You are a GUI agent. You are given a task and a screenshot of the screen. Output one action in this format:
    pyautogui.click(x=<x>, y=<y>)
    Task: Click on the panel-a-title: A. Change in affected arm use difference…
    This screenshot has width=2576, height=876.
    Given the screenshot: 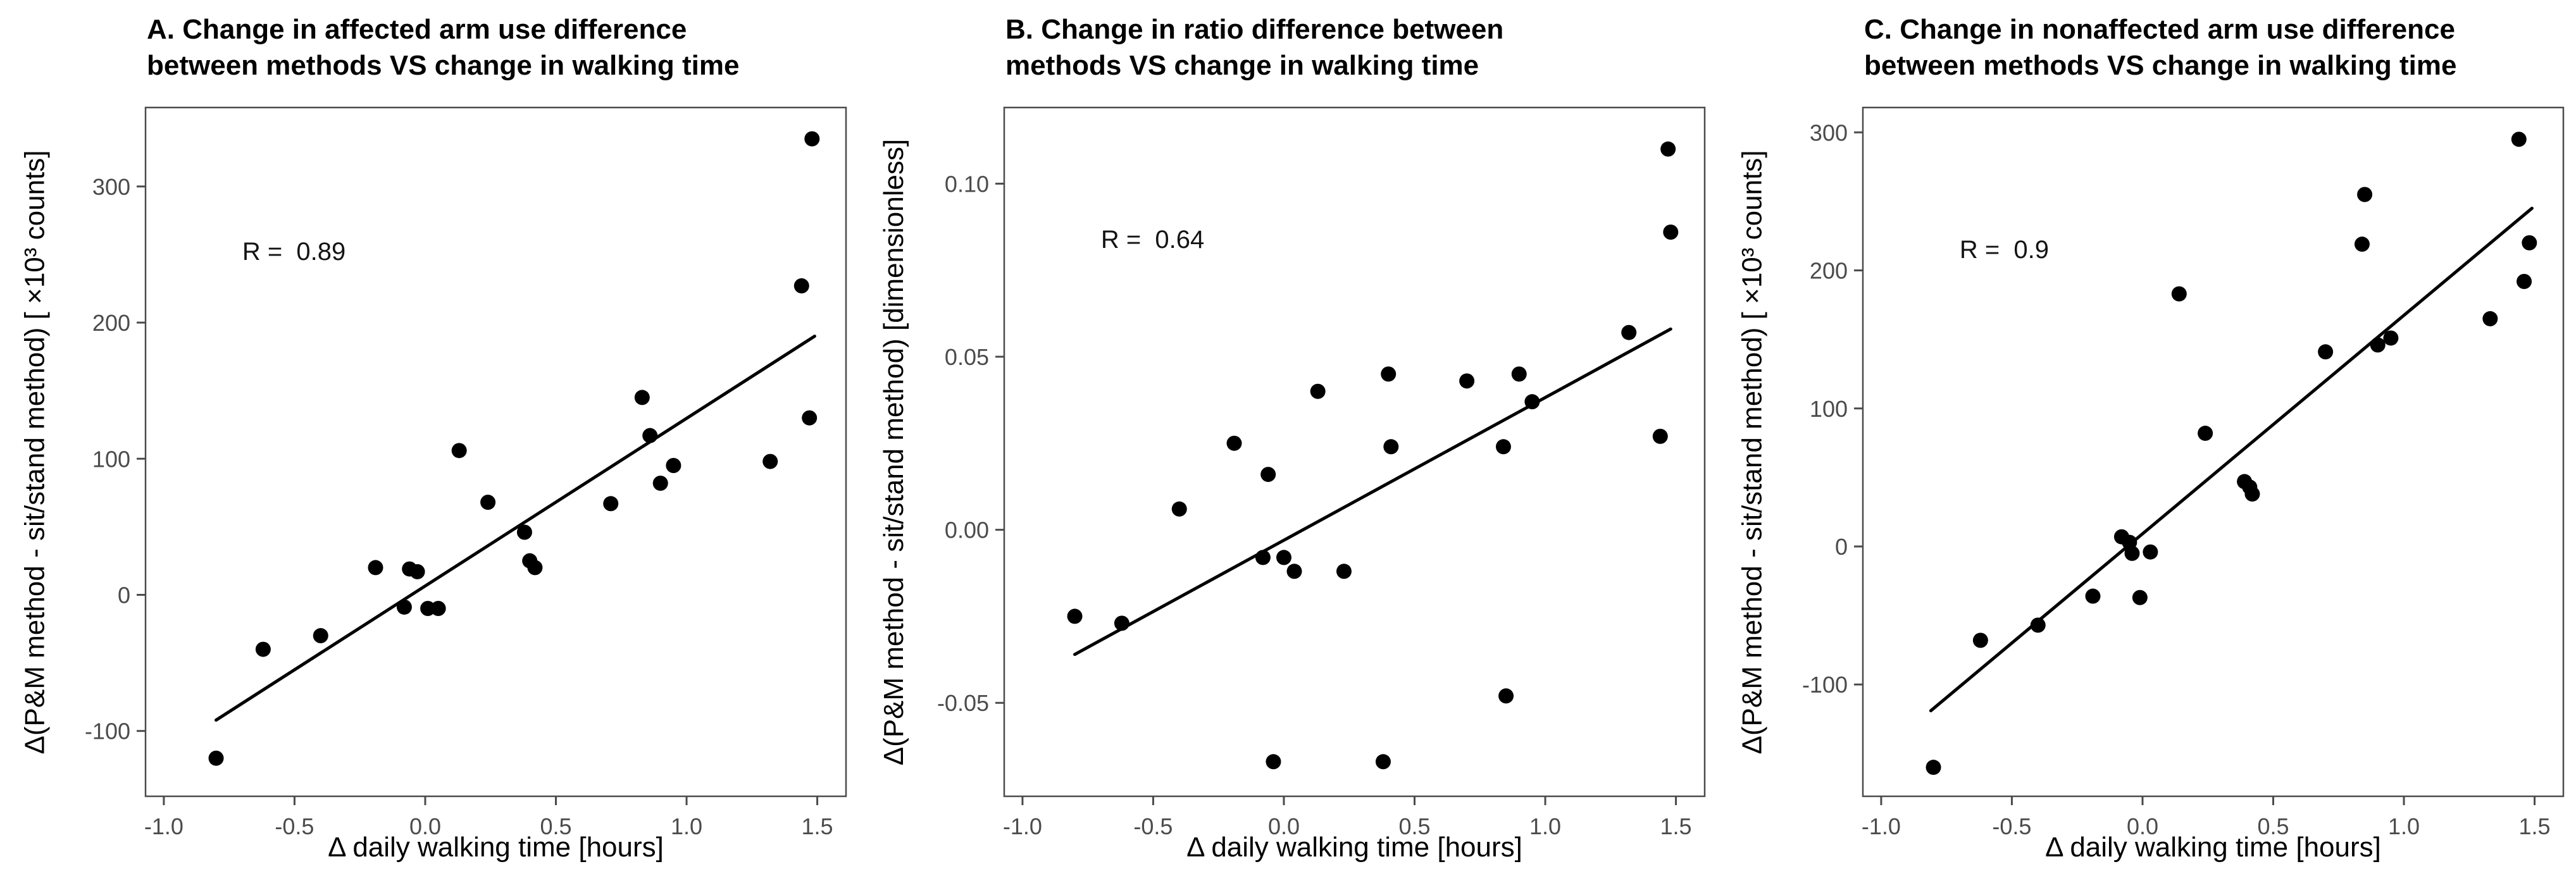 What is the action you would take?
    pyautogui.click(x=443, y=47)
    